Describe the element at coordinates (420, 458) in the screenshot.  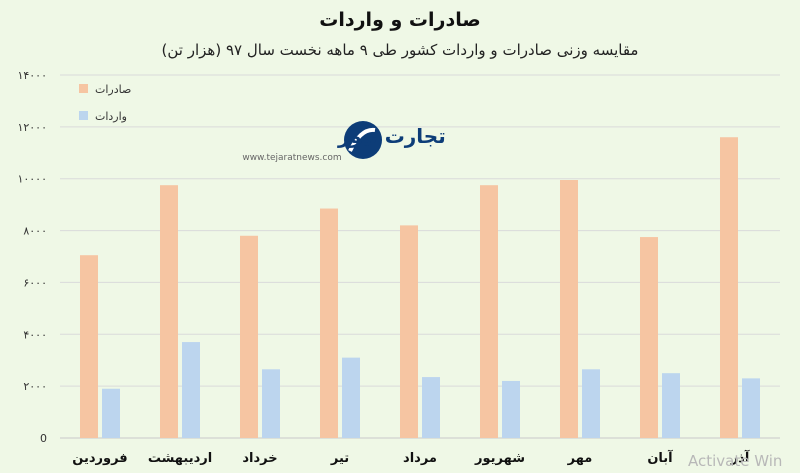
I see `x-category-label: مرداد` at that location.